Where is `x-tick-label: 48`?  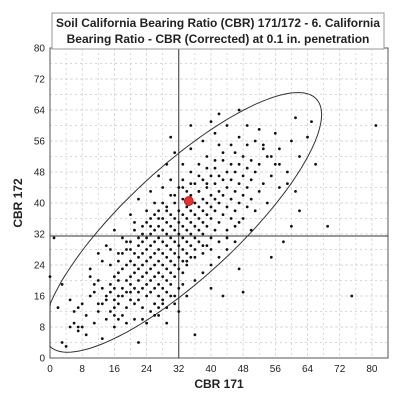 x-tick-label: 48 is located at coordinates (244, 369).